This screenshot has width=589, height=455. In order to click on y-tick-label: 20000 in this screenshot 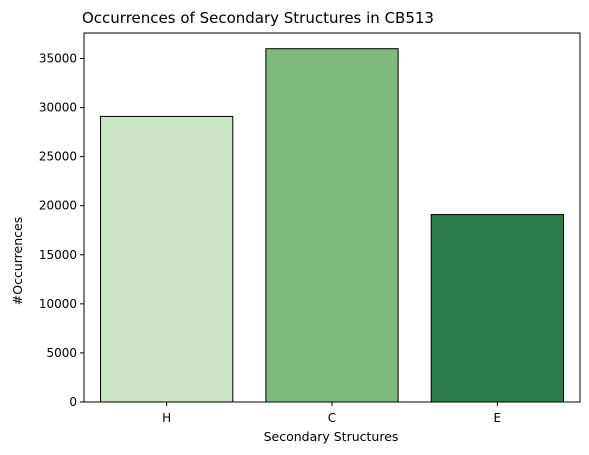, I will do `click(58, 206)`.